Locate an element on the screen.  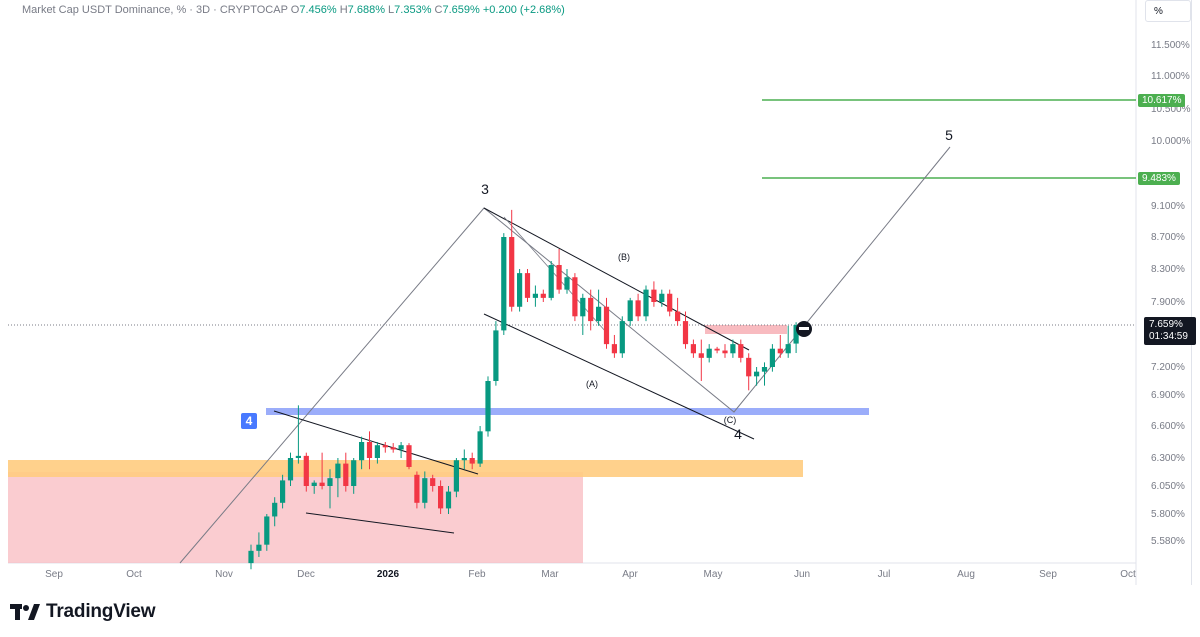
open-label: O is located at coordinates (295, 10).